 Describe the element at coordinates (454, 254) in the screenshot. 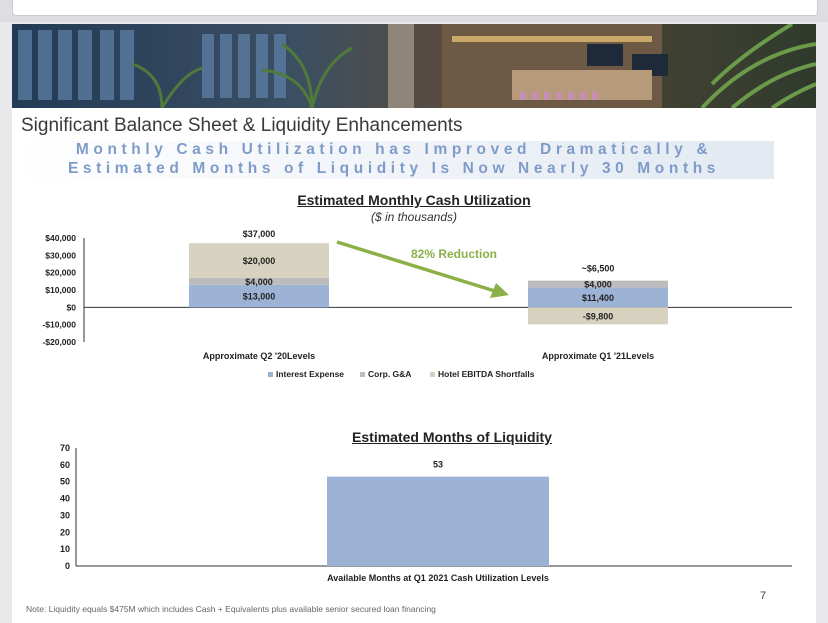

I see `reduction-annotation: 82% Reduction` at that location.